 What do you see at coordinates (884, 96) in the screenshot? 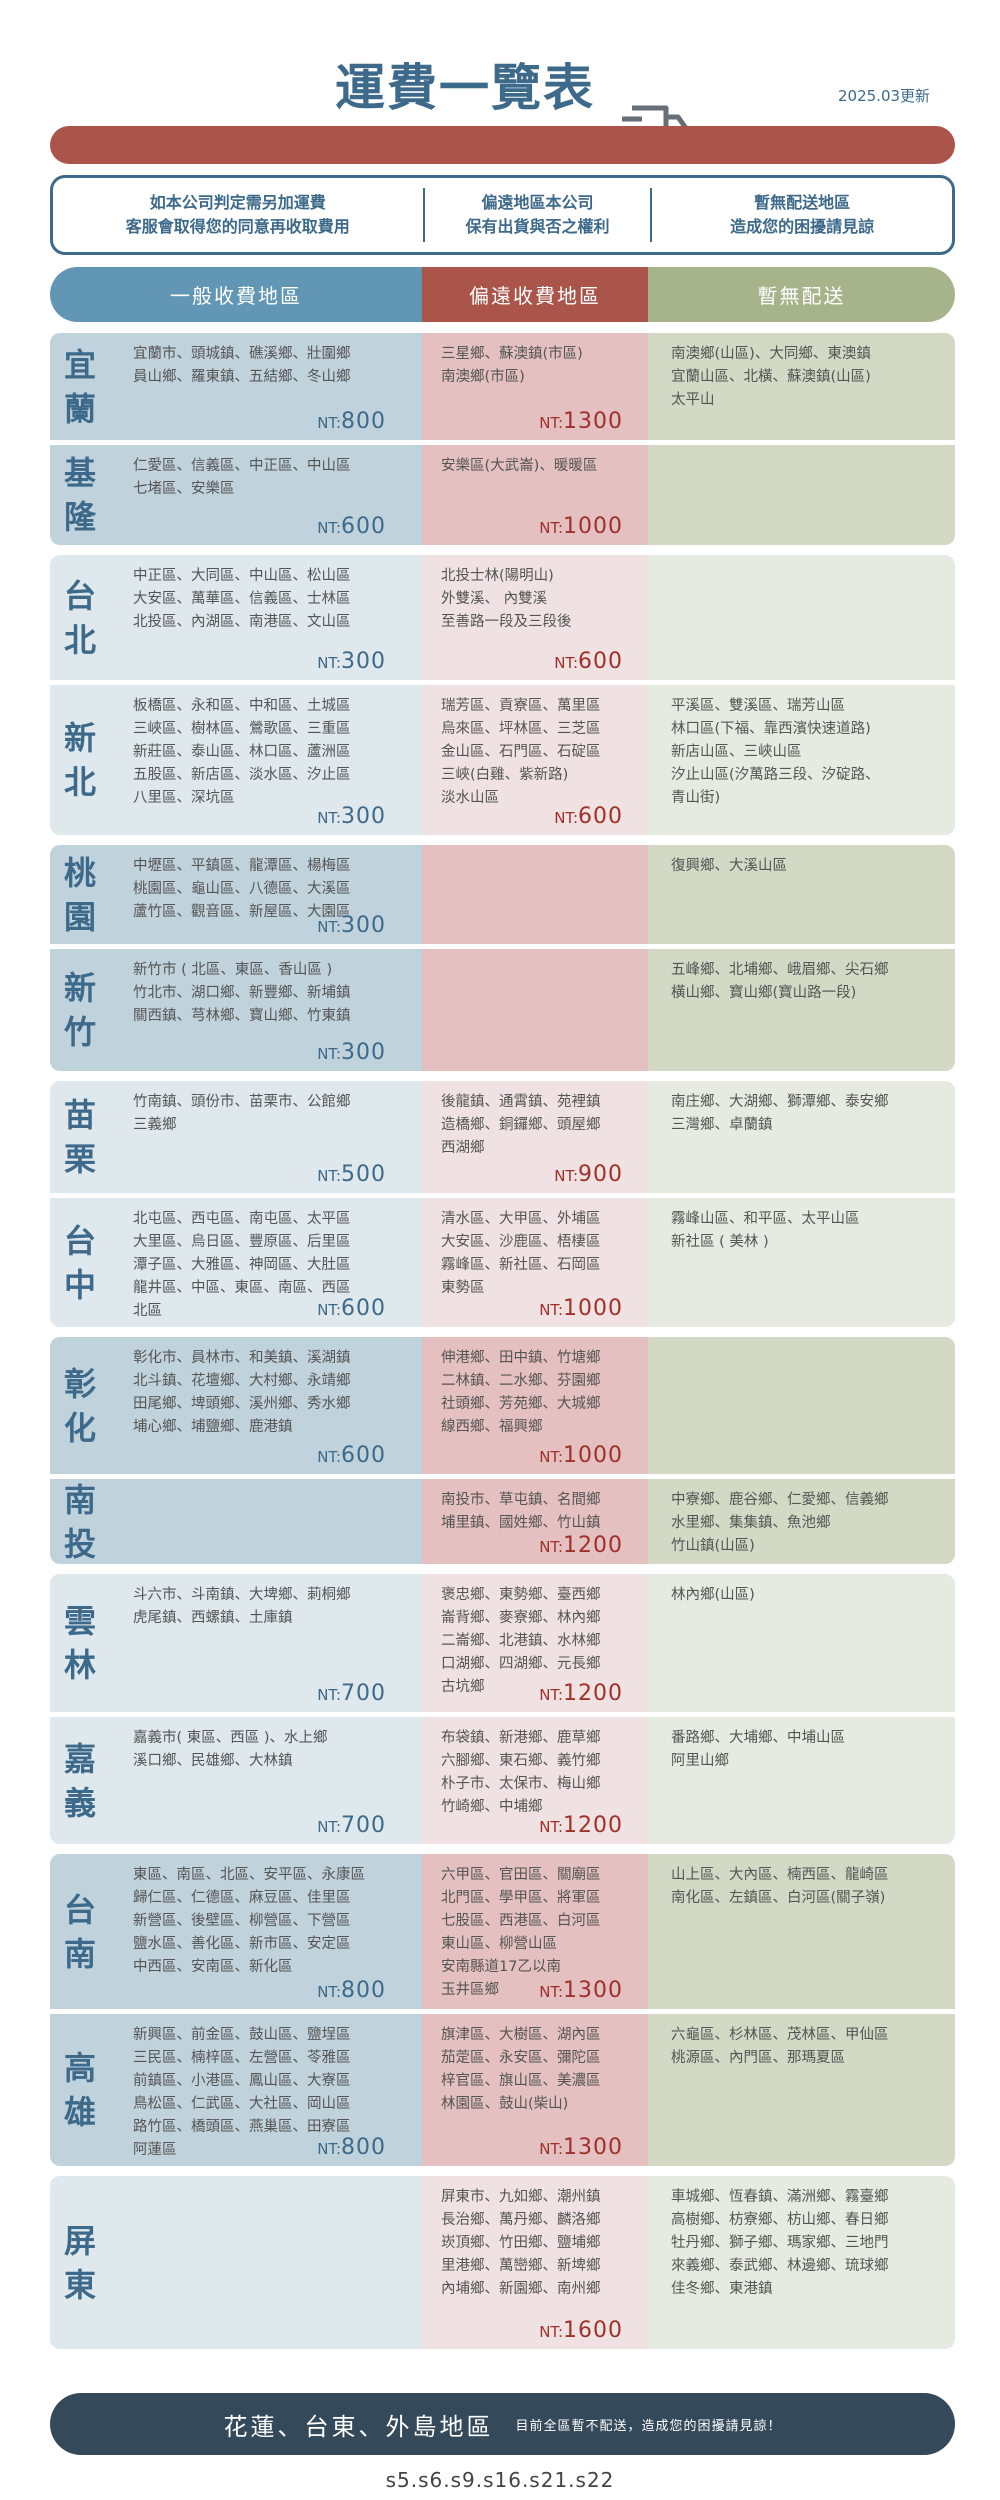
I see `update-date: 2025.03更新` at bounding box center [884, 96].